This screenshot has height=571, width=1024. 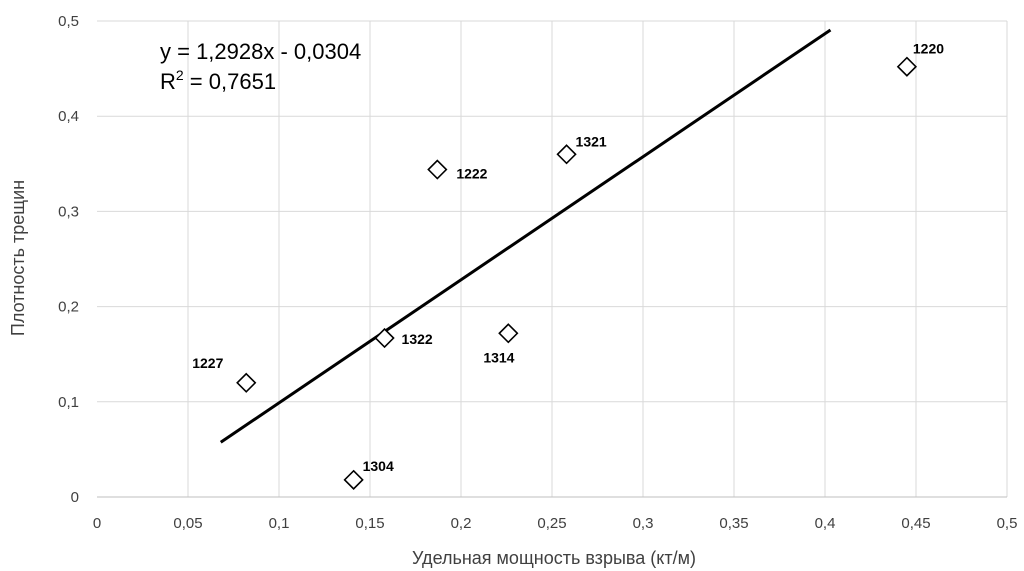 I want to click on x-tick-label: 0, so click(x=97, y=523).